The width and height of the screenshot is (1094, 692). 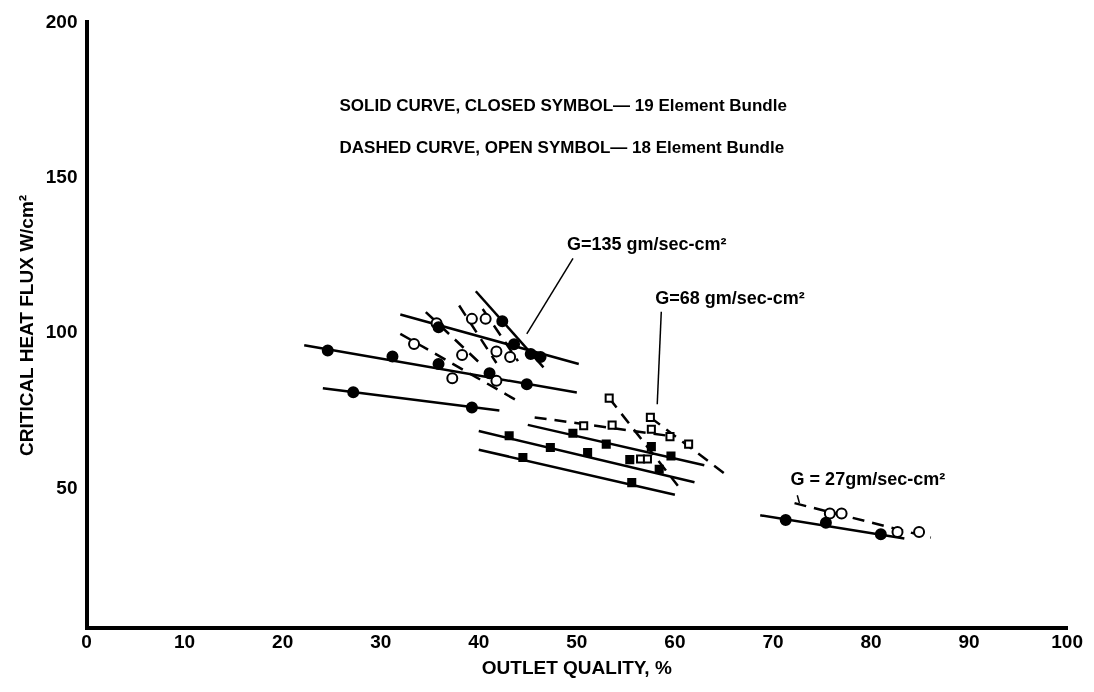 What do you see at coordinates (675, 642) in the screenshot?
I see `x-tick-label: 60` at bounding box center [675, 642].